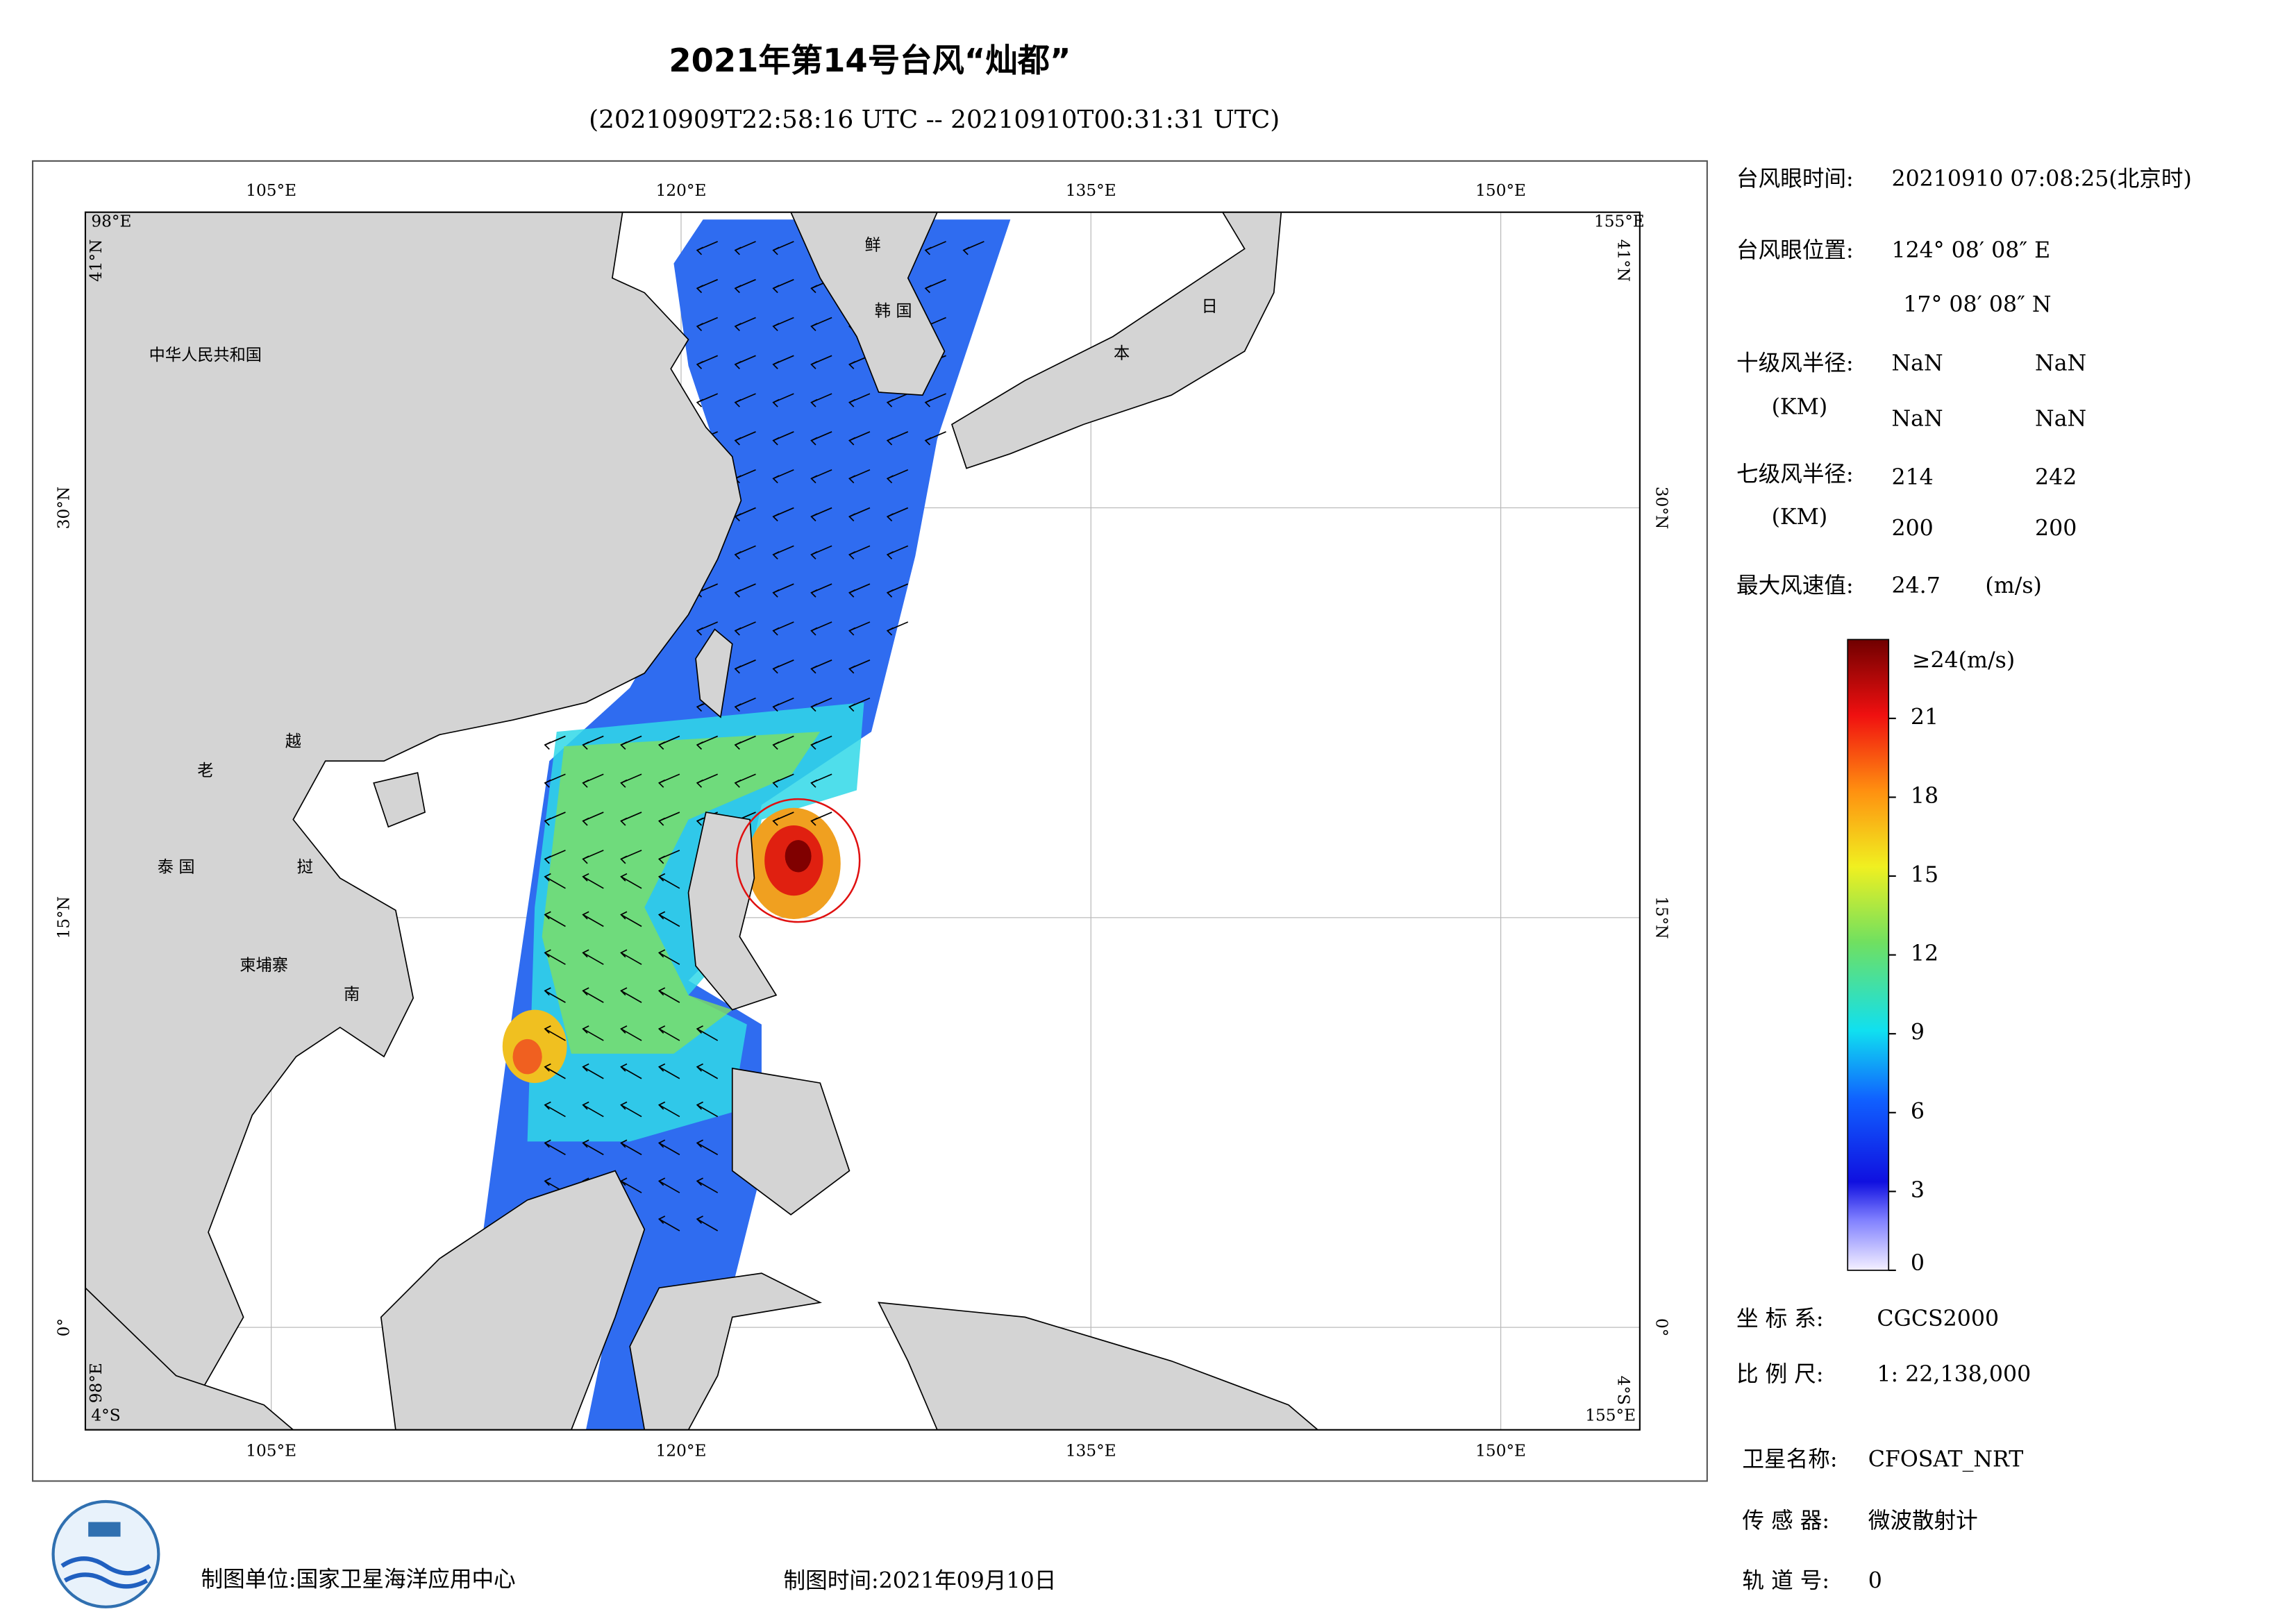 This screenshot has height=1623, width=2296. I want to click on lat-label: 30°N, so click(63, 508).